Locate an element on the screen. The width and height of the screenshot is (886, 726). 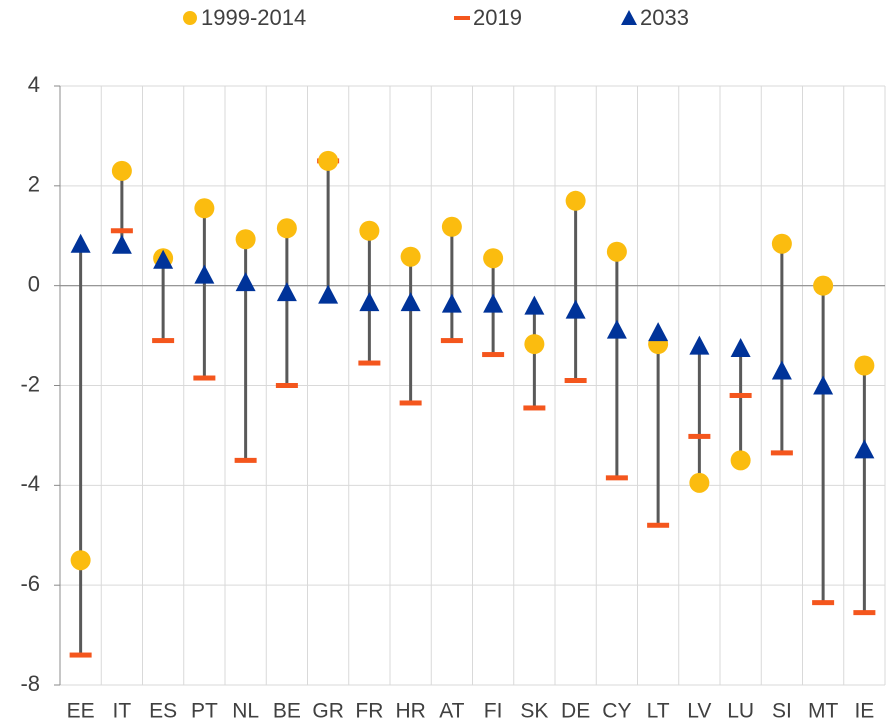
legend-label: 1999-2014 is located at coordinates (253, 17).